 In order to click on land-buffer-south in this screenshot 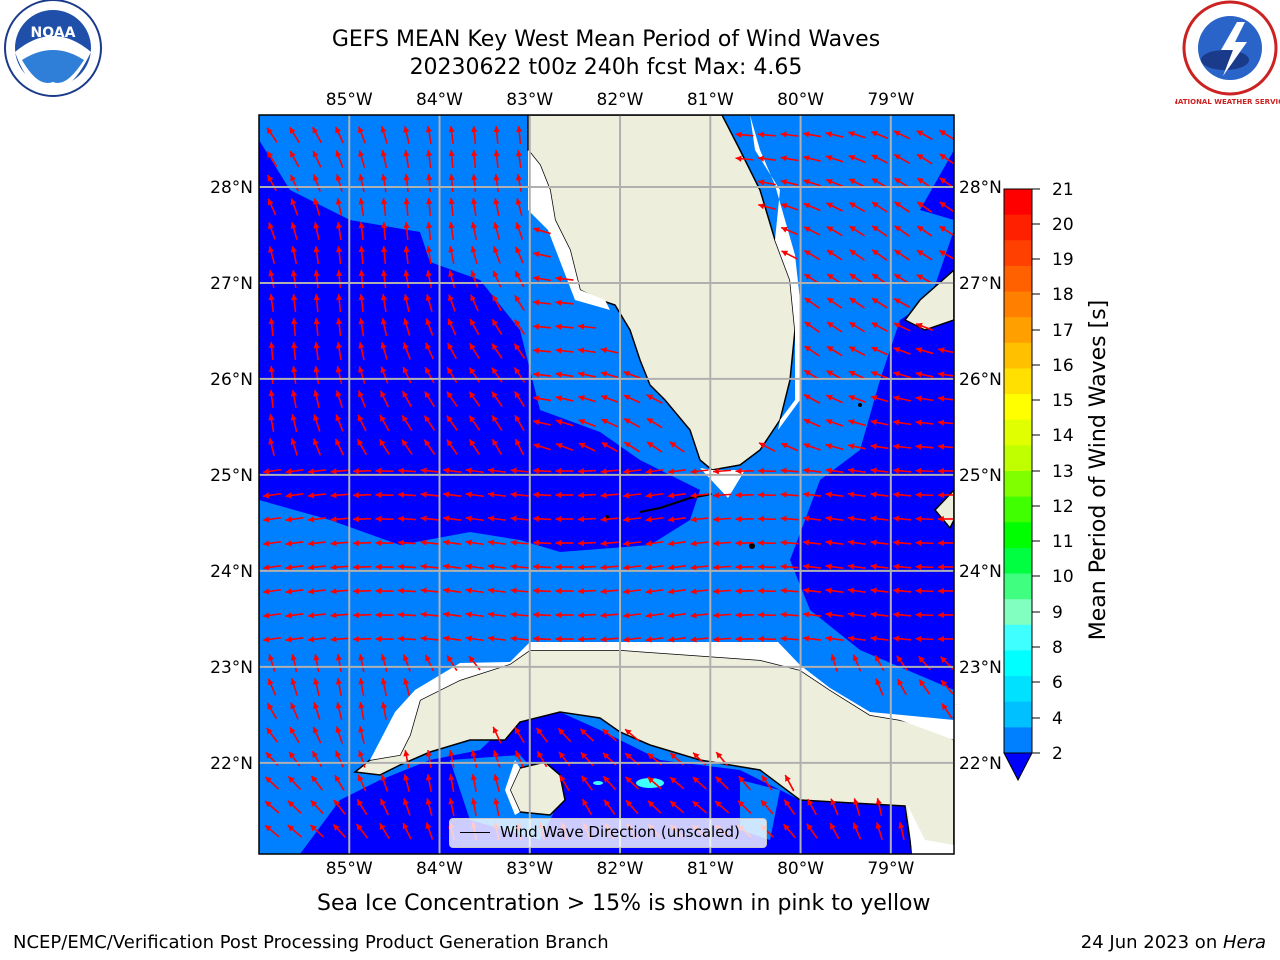, I will do `click(931, 830)`.